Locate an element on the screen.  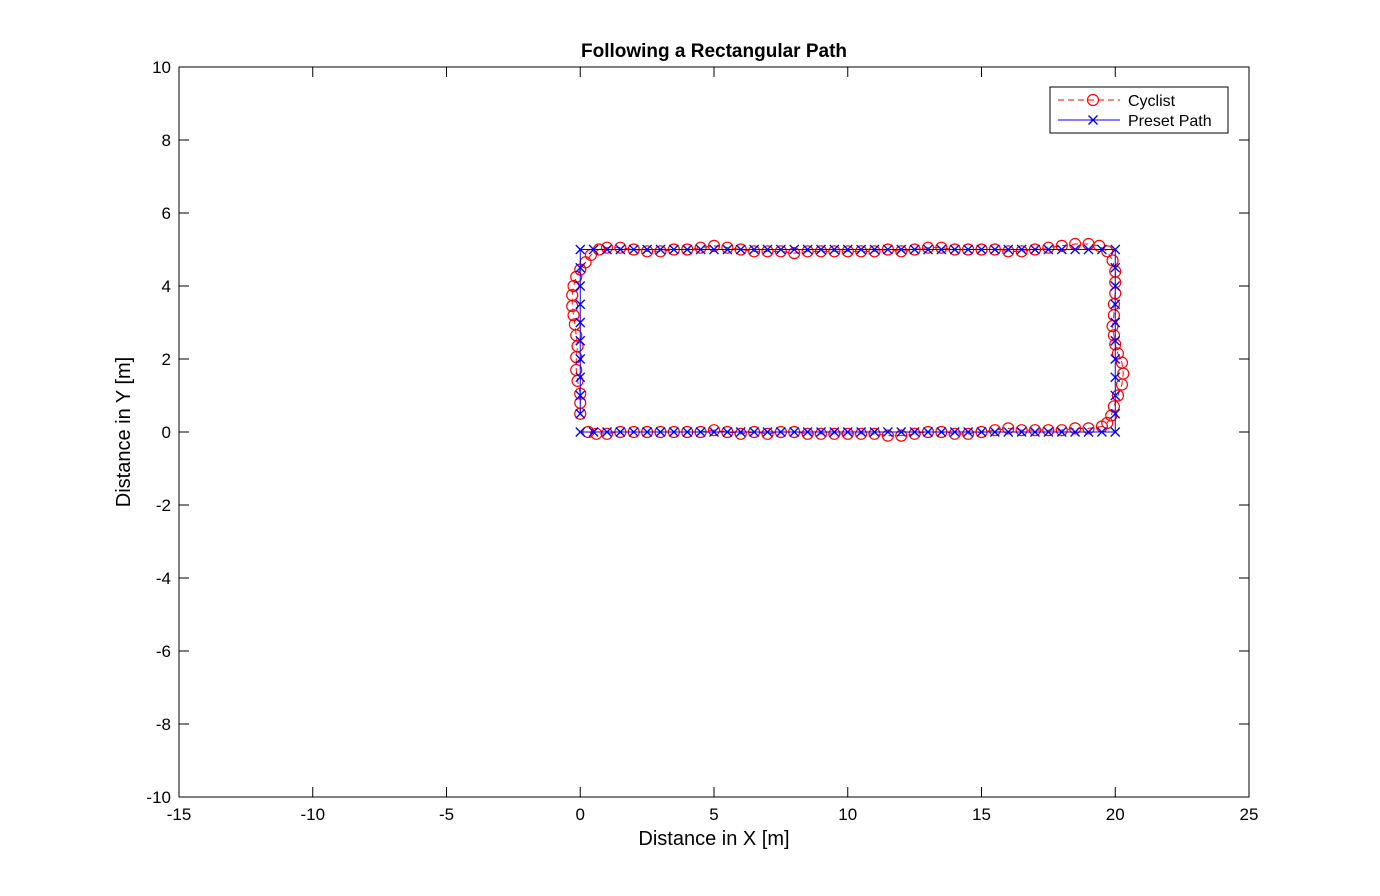
legend: Cyclist Preset Path is located at coordinates (1139, 110).